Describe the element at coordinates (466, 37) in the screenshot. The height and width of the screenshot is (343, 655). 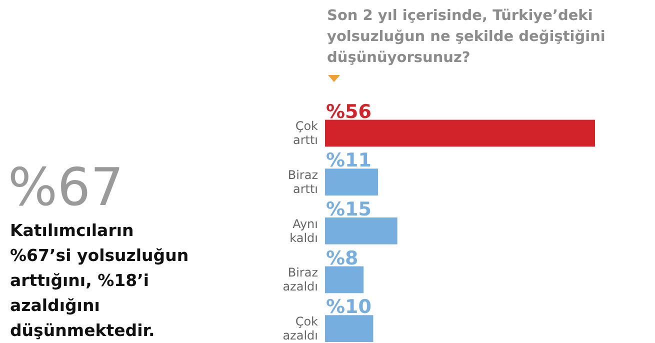
I see `chart-title: Son 2 yıl içerisinde, Türkiye’deki yolsuzluğun ne şekilde değiştiğini düşünüyorsunuz?` at that location.